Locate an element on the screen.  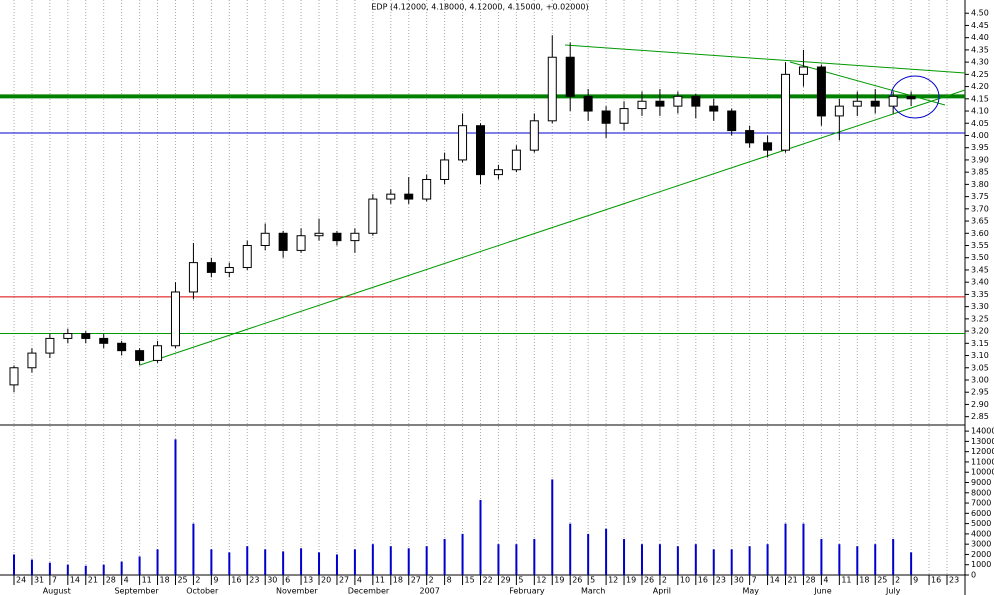
x-tick-label: 18 is located at coordinates (398, 580).